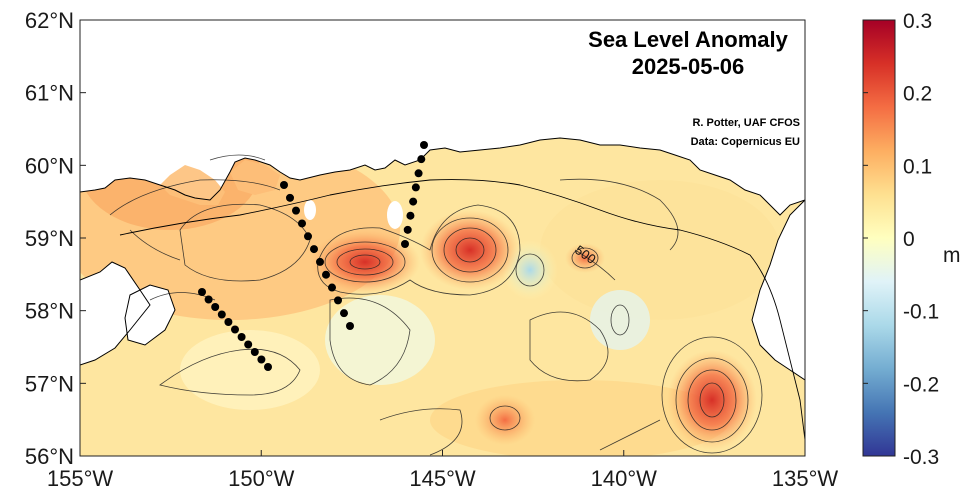 The width and height of the screenshot is (971, 500). I want to click on lat-tick-label: 61°N, so click(49, 93).